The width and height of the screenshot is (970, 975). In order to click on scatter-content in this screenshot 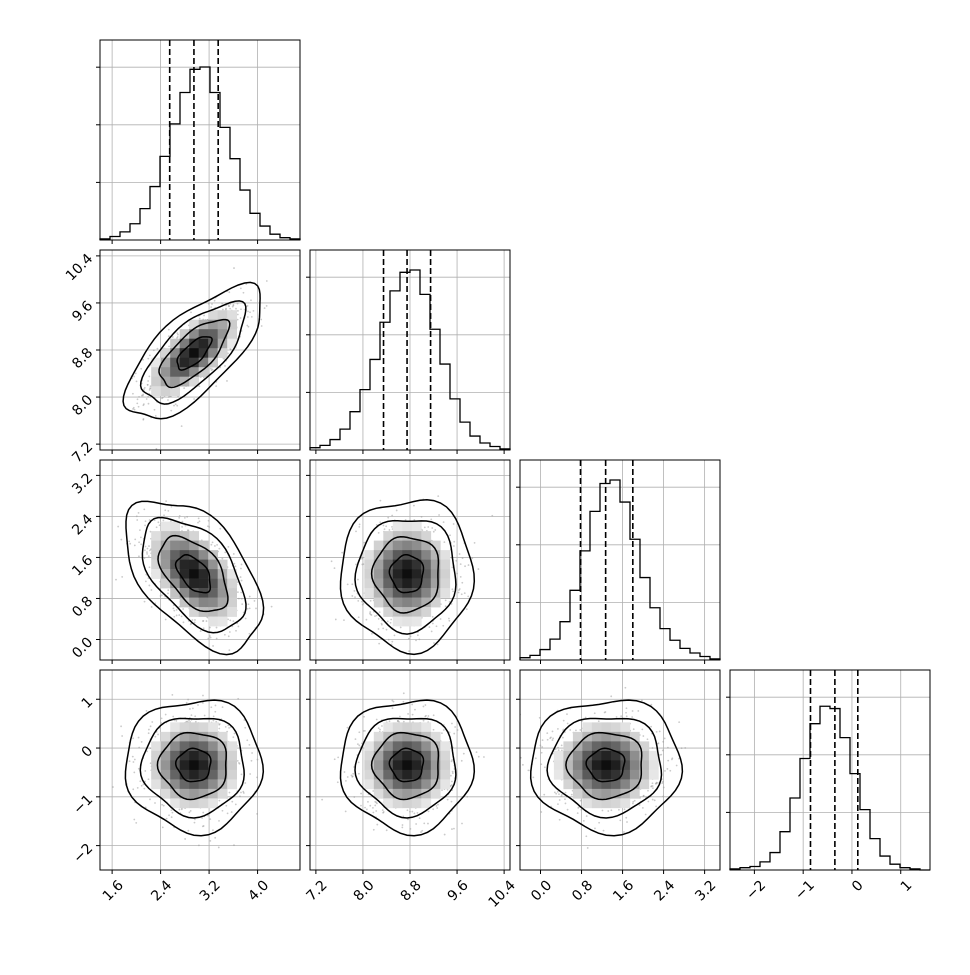, I will do `click(181, 358)`.